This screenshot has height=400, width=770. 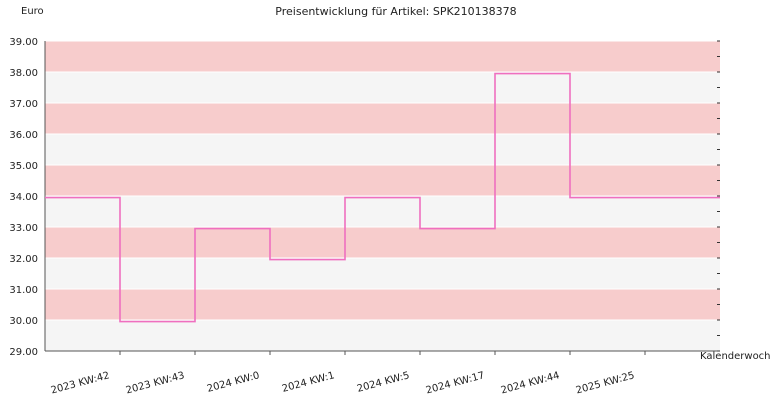 I want to click on right-minor-ticks, so click(x=718, y=196).